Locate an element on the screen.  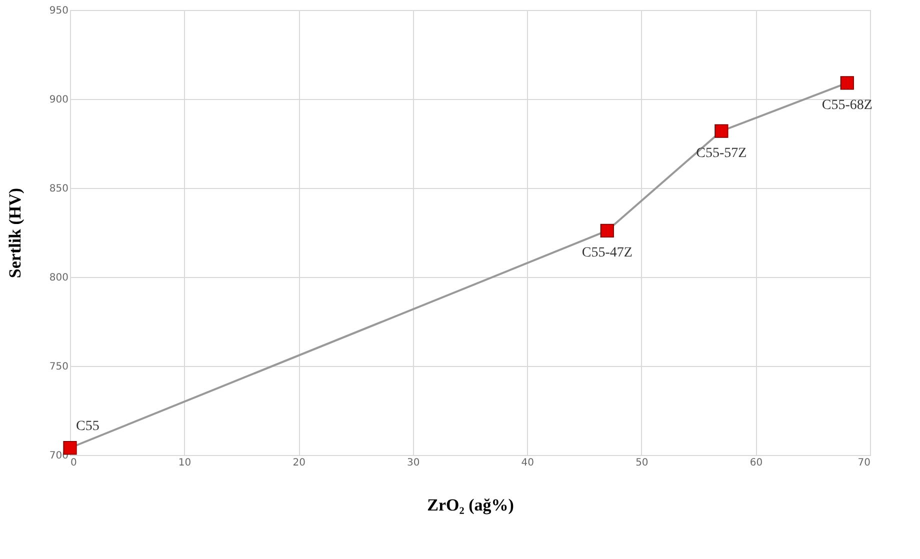
x-tick-label: 0 is located at coordinates (73, 463).